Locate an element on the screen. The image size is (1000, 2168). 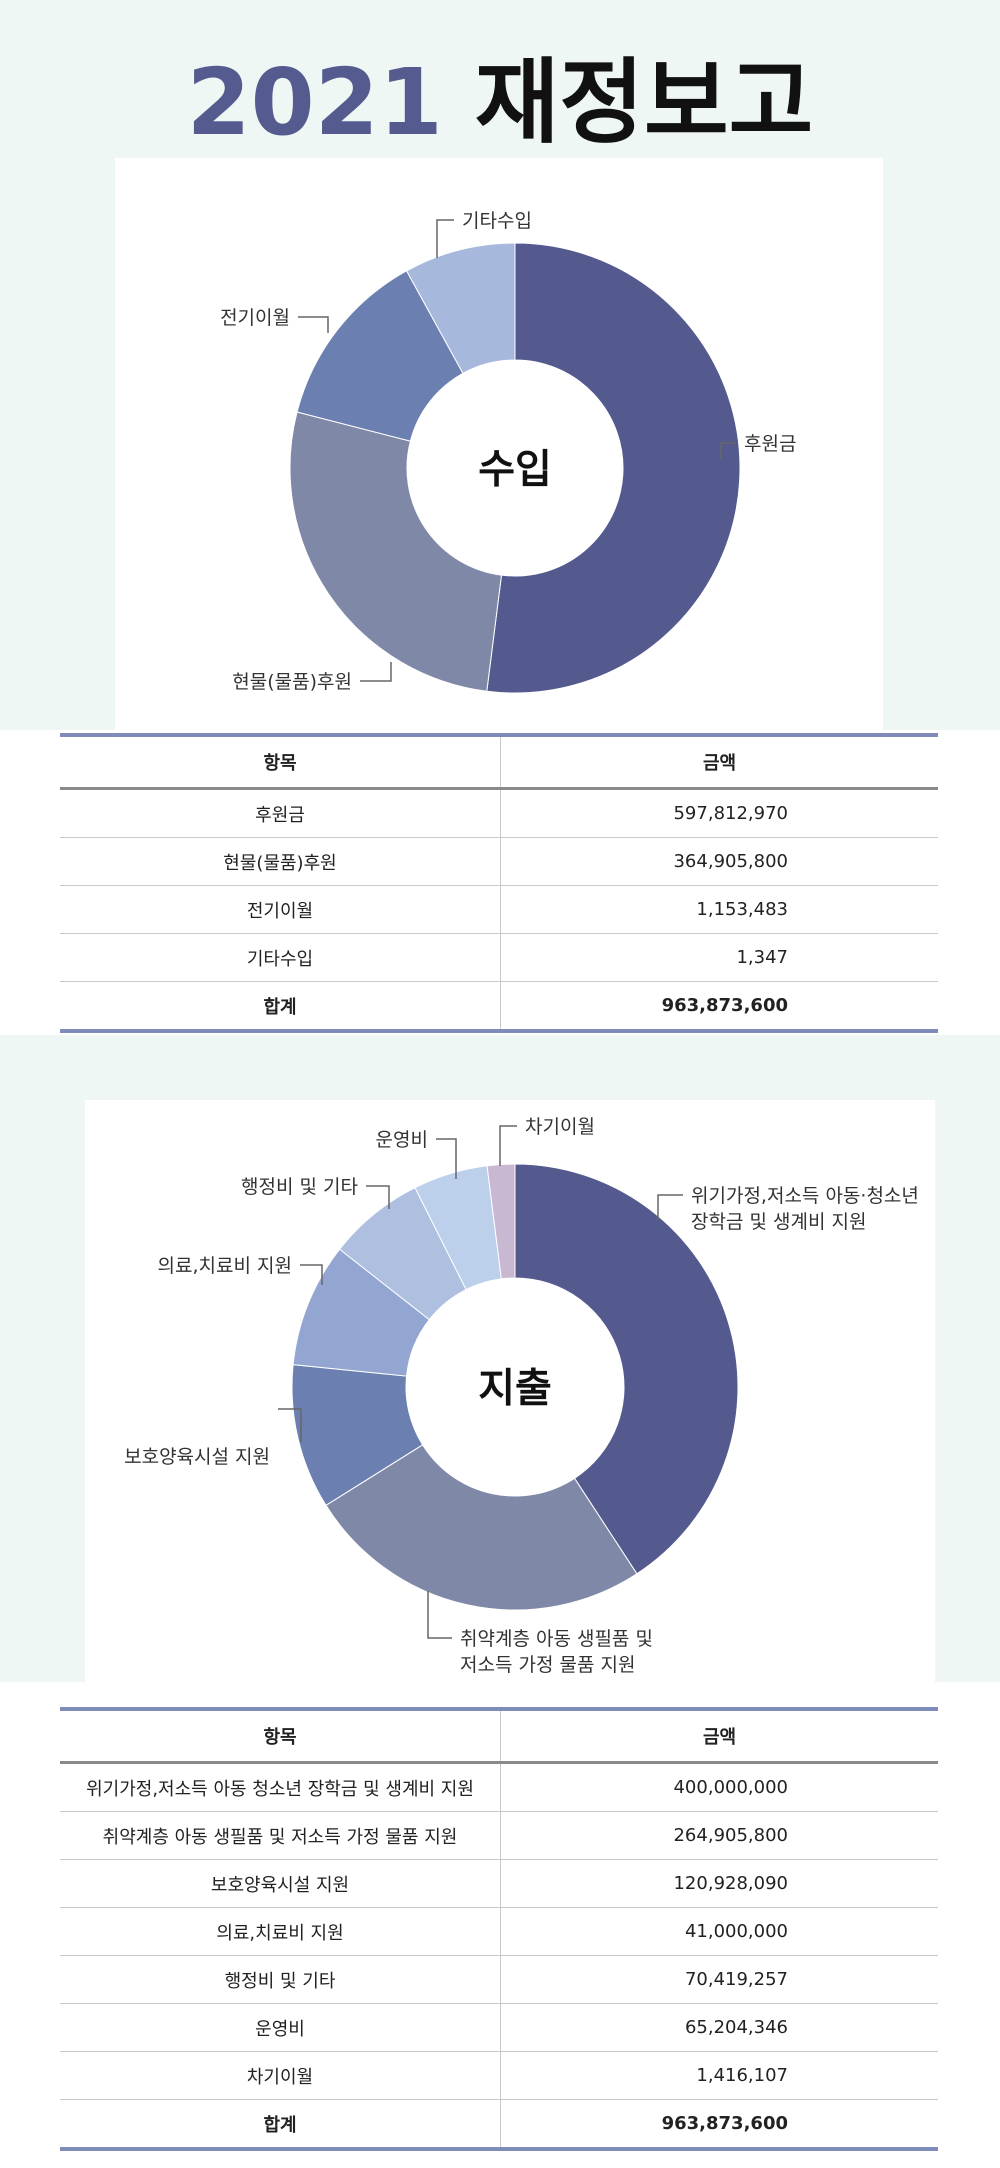
amount-cell: 1,153,483 is located at coordinates (719, 909).